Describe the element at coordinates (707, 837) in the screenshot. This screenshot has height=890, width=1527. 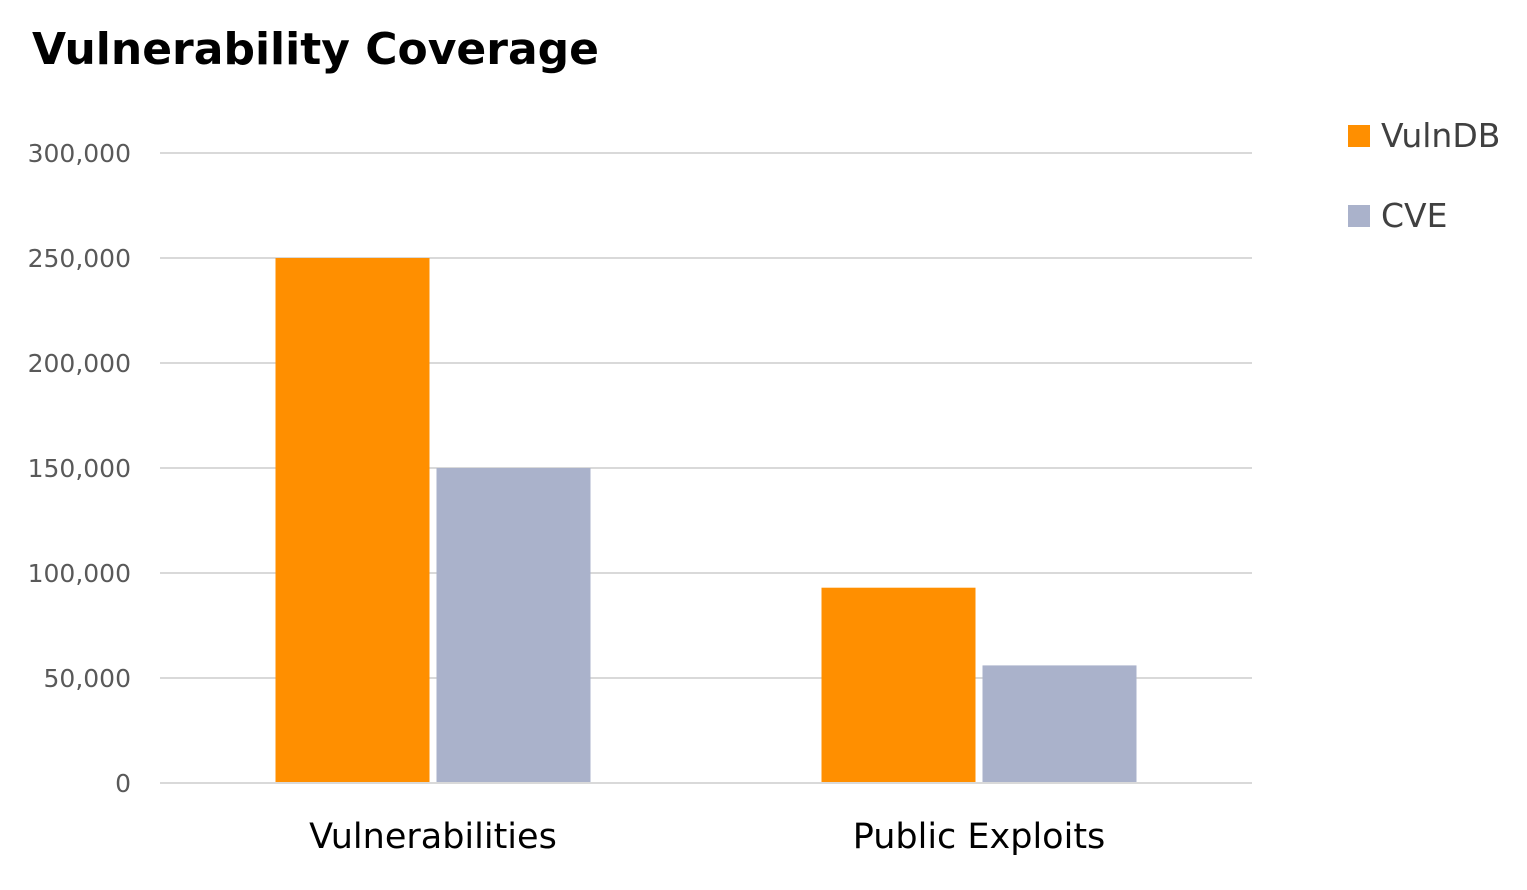
I see `x-axis-categories: Vulnerabilities Public Exploits` at that location.